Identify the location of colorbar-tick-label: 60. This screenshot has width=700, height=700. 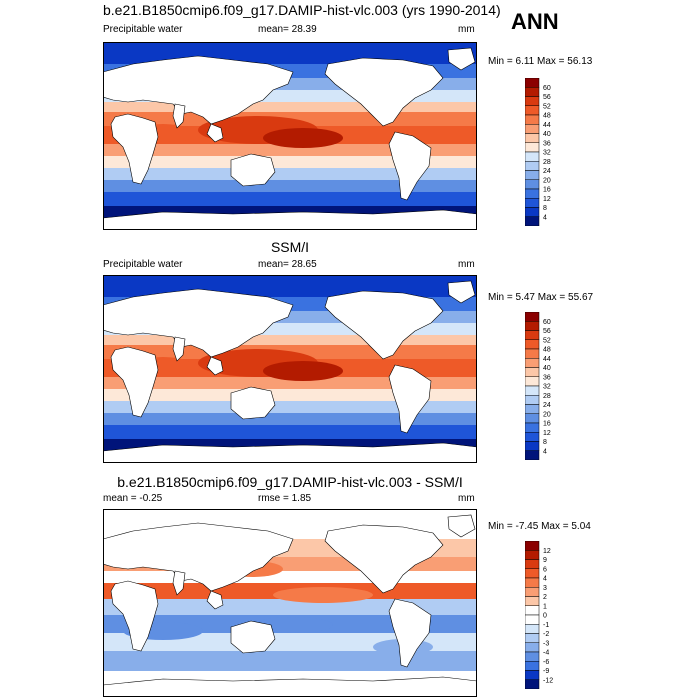
(547, 322).